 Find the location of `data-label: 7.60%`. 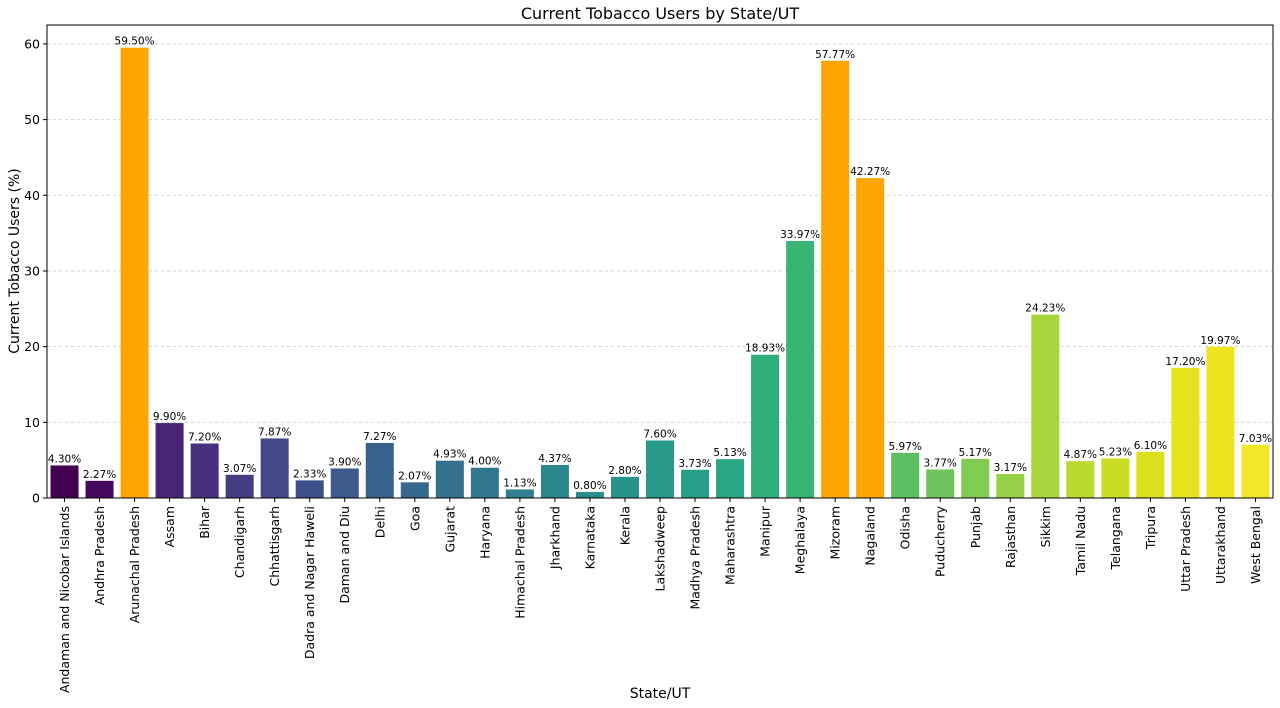

data-label: 7.60% is located at coordinates (659, 434).